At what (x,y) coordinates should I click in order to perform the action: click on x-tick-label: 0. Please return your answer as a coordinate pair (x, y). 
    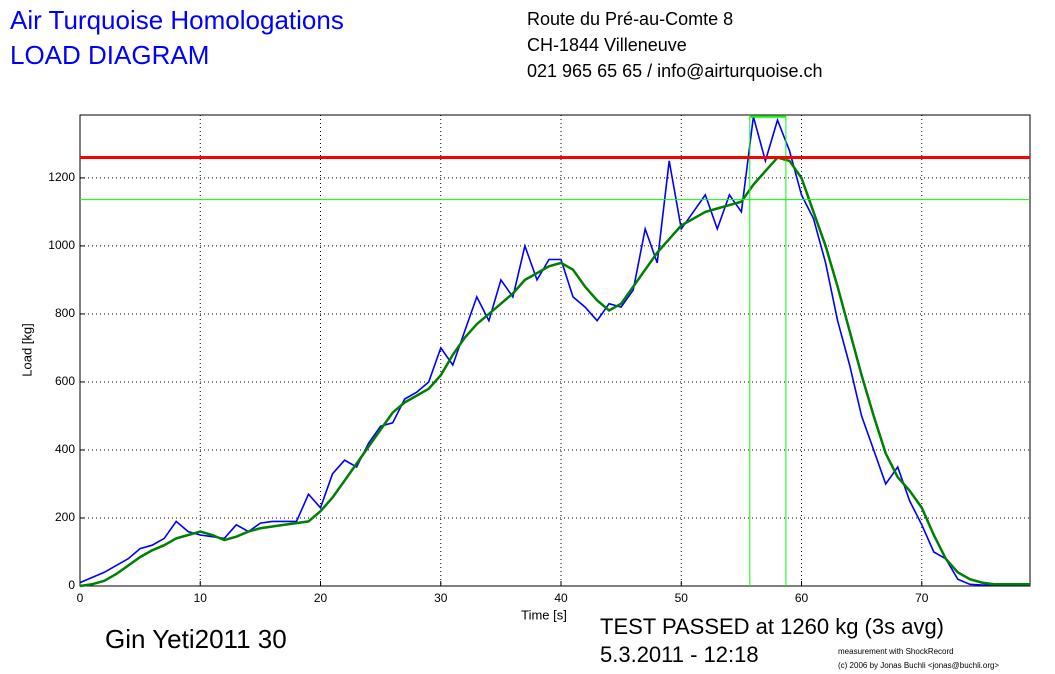
    Looking at the image, I should click on (80, 598).